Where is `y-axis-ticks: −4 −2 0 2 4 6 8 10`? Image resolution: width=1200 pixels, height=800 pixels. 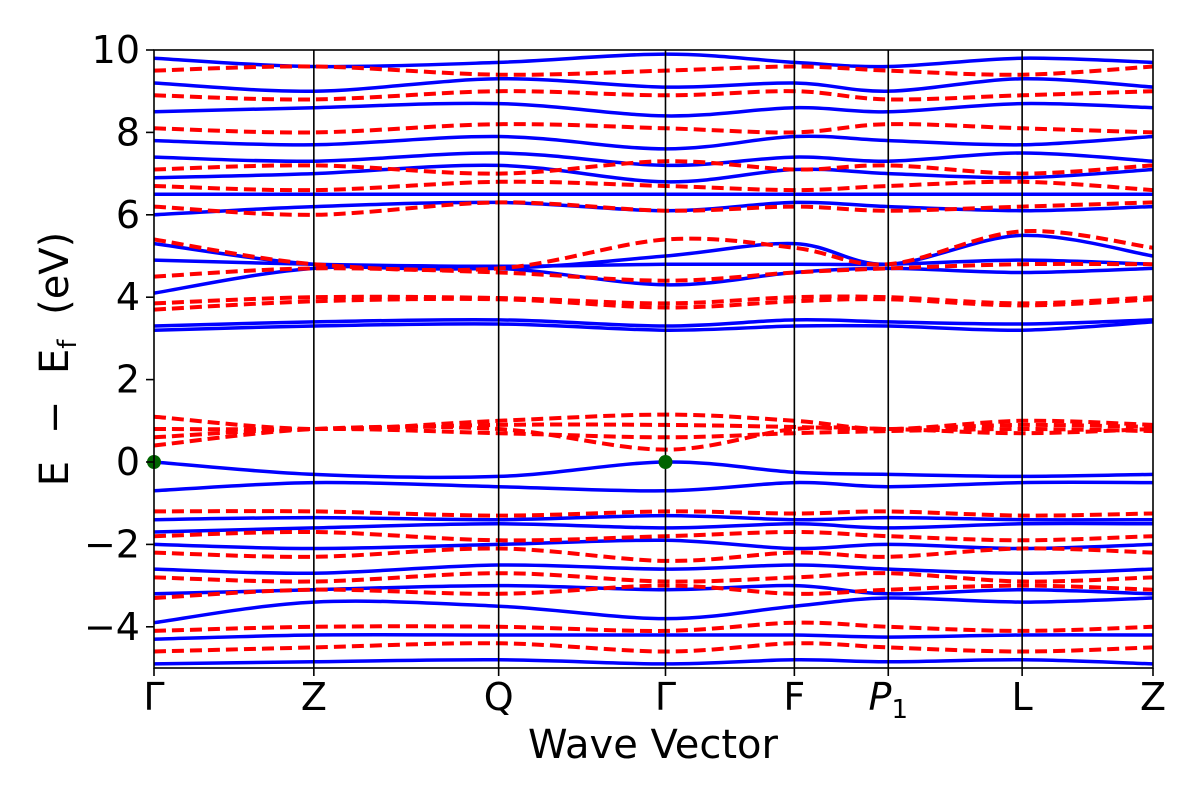 y-axis-ticks: −4 −2 0 2 4 6 8 10 is located at coordinates (119, 338).